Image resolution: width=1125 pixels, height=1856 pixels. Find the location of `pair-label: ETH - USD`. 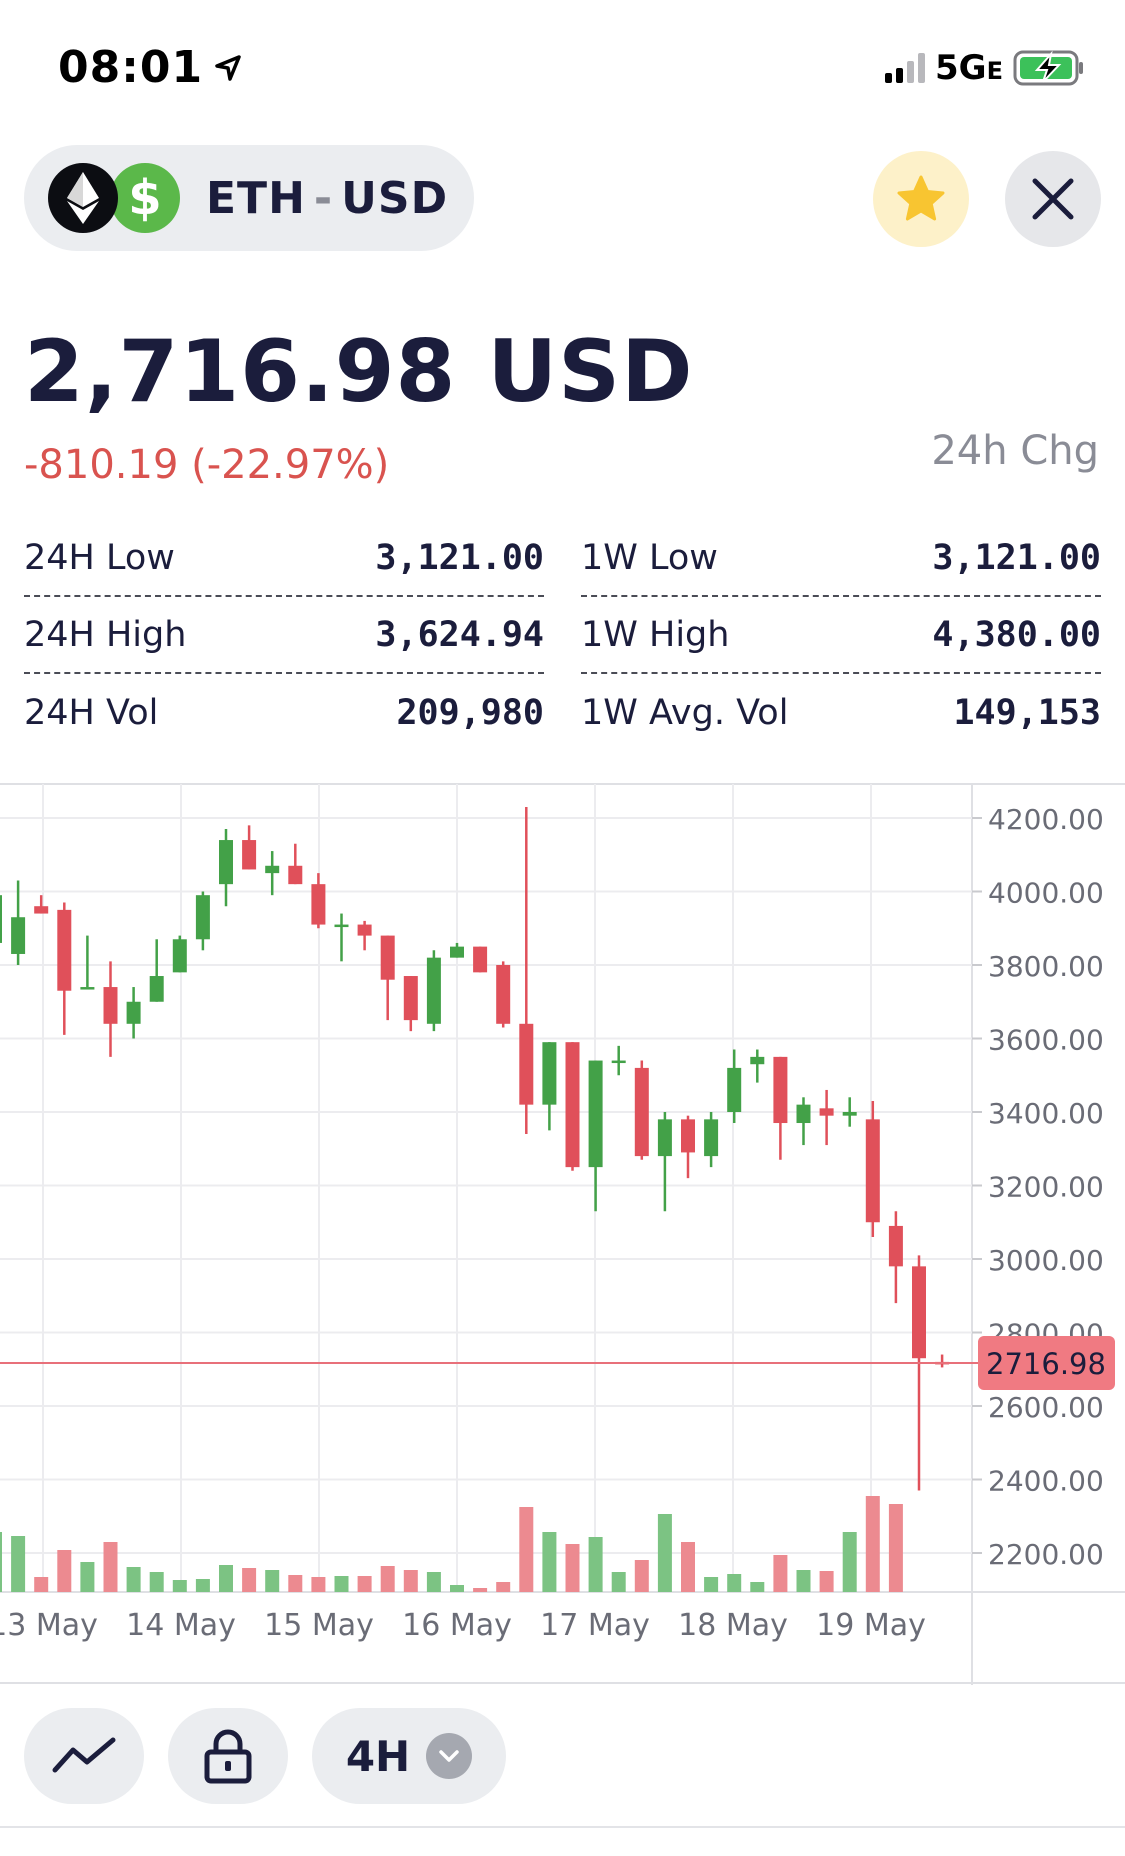

pair-label: ETH - USD is located at coordinates (327, 198).